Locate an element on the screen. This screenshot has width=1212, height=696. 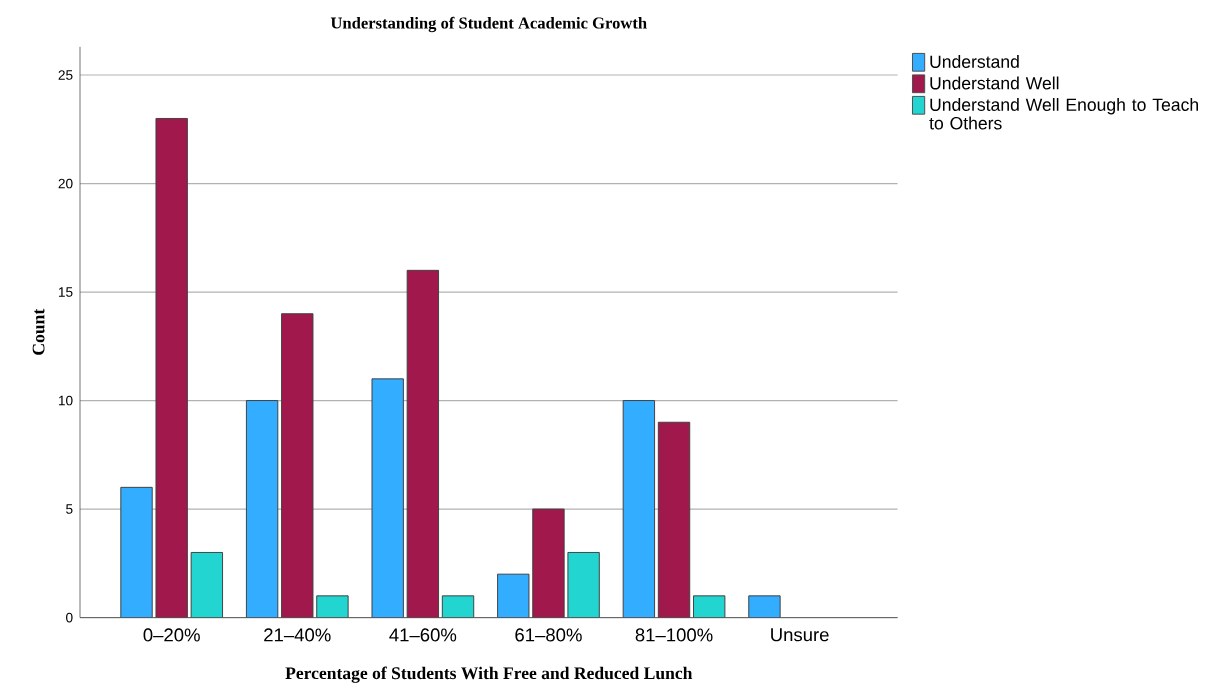
y-tick-label: 15 is located at coordinates (65, 292).